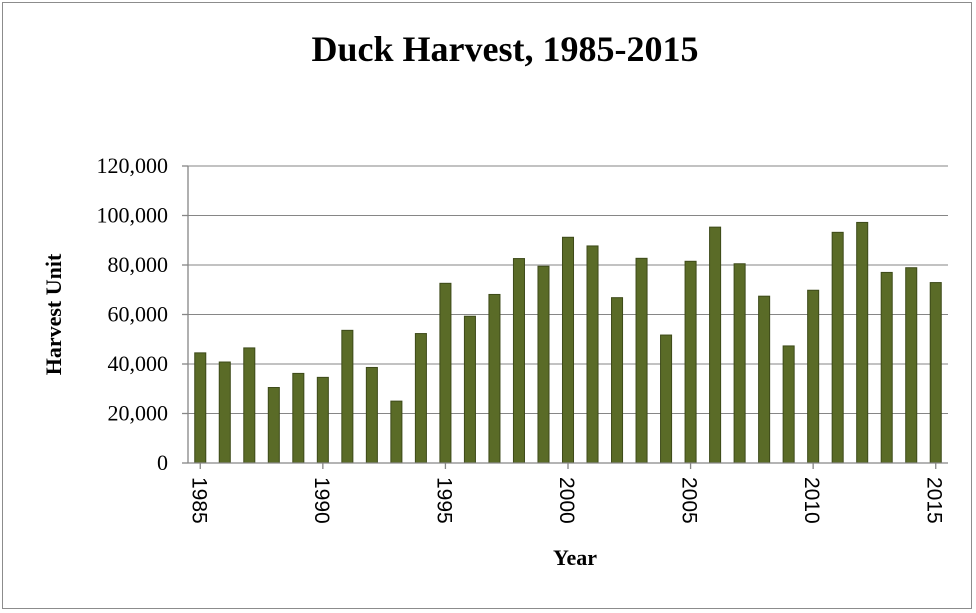 The image size is (976, 613). What do you see at coordinates (469, 389) in the screenshot?
I see `bar-1996` at bounding box center [469, 389].